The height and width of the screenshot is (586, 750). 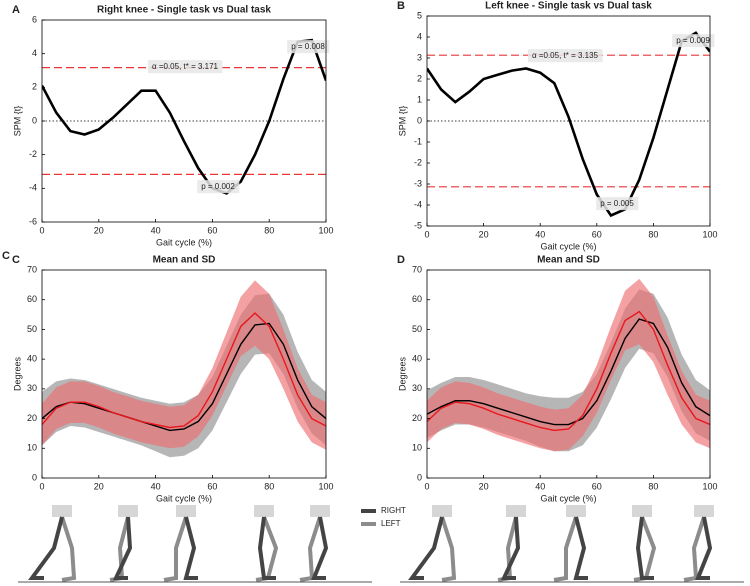 What do you see at coordinates (419, 99) in the screenshot?
I see `y-tick-label: 1` at bounding box center [419, 99].